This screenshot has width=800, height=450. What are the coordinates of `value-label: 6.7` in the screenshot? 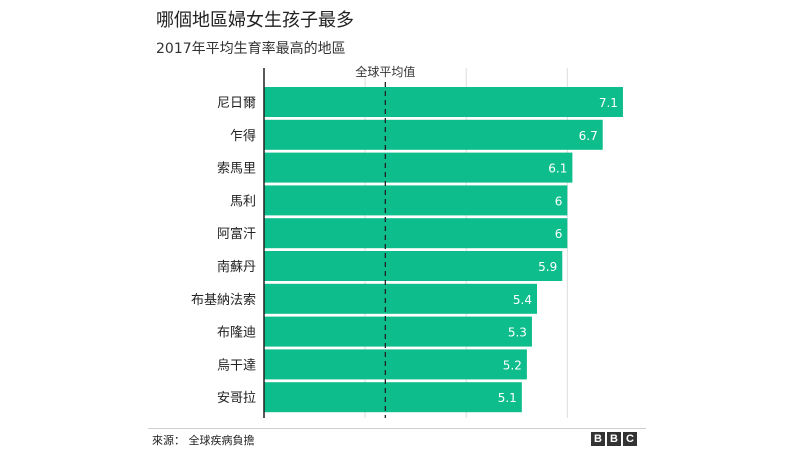 It's located at (588, 136).